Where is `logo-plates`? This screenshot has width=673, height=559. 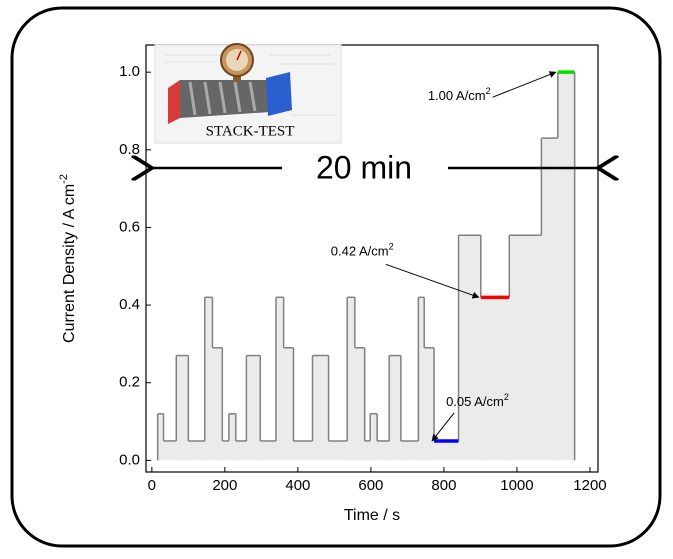 logo-plates is located at coordinates (222, 98).